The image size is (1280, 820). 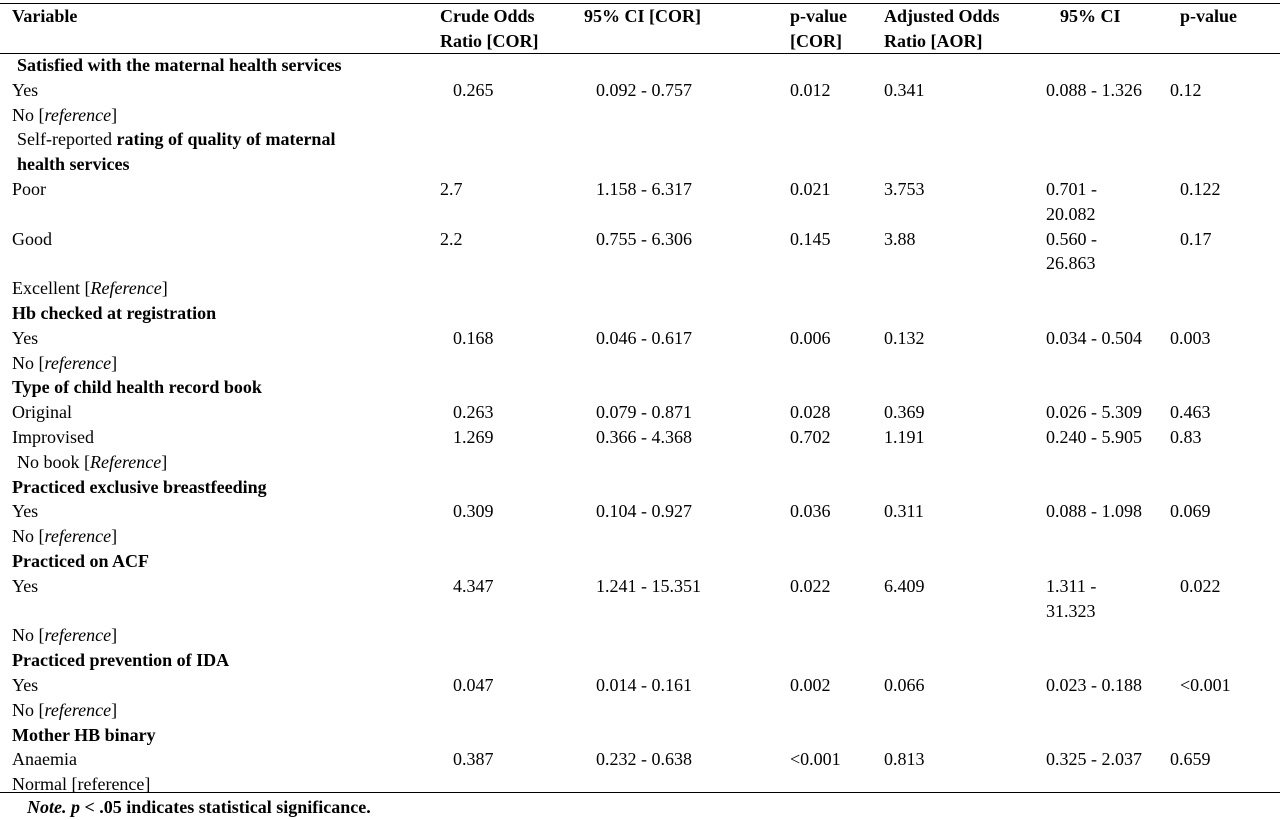 What do you see at coordinates (473, 511) in the screenshot?
I see `cor-value: 0.309` at bounding box center [473, 511].